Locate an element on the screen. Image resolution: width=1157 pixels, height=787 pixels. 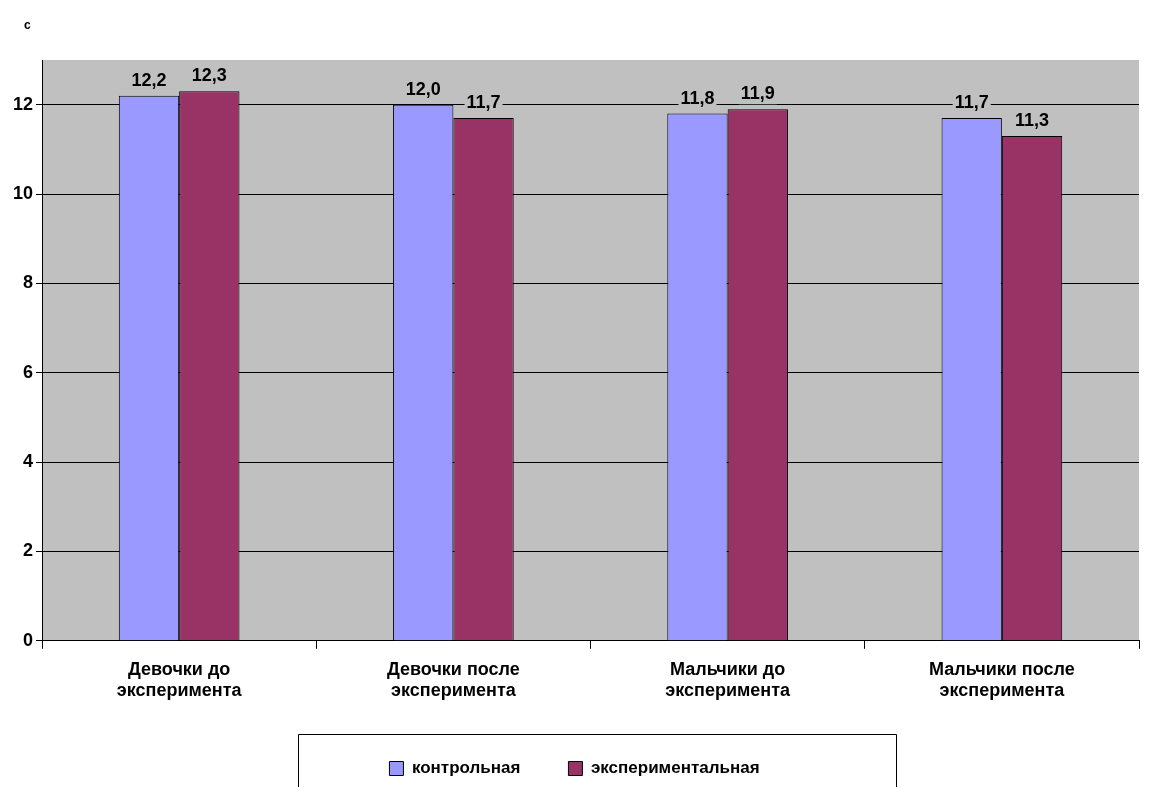
data-label: 12,3 is located at coordinates (209, 75).